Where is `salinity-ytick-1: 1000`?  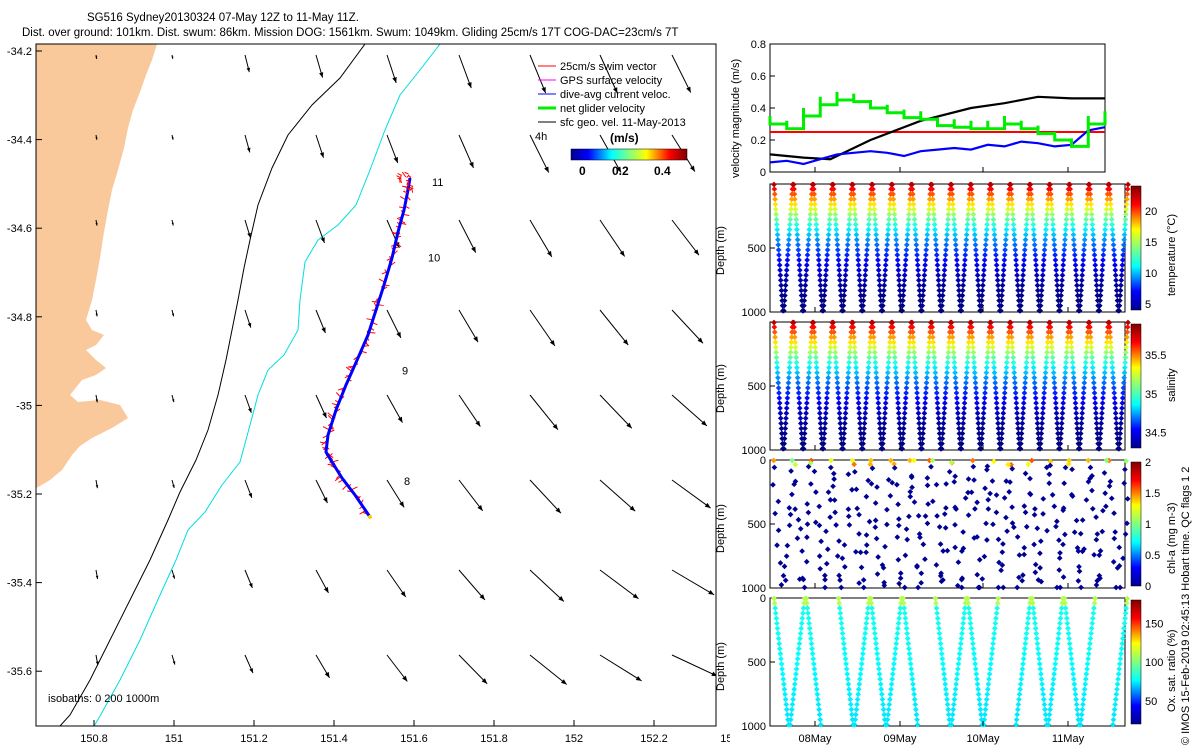
salinity-ytick-1: 1000 is located at coordinates (754, 451).